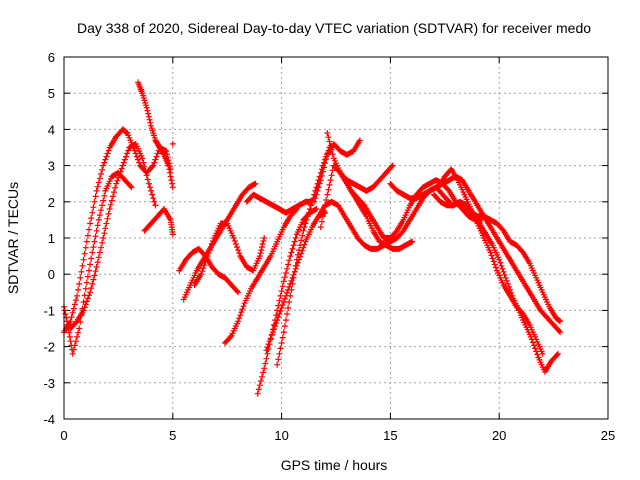  Describe the element at coordinates (49, 310) in the screenshot. I see `y-tick-label: -1` at that location.